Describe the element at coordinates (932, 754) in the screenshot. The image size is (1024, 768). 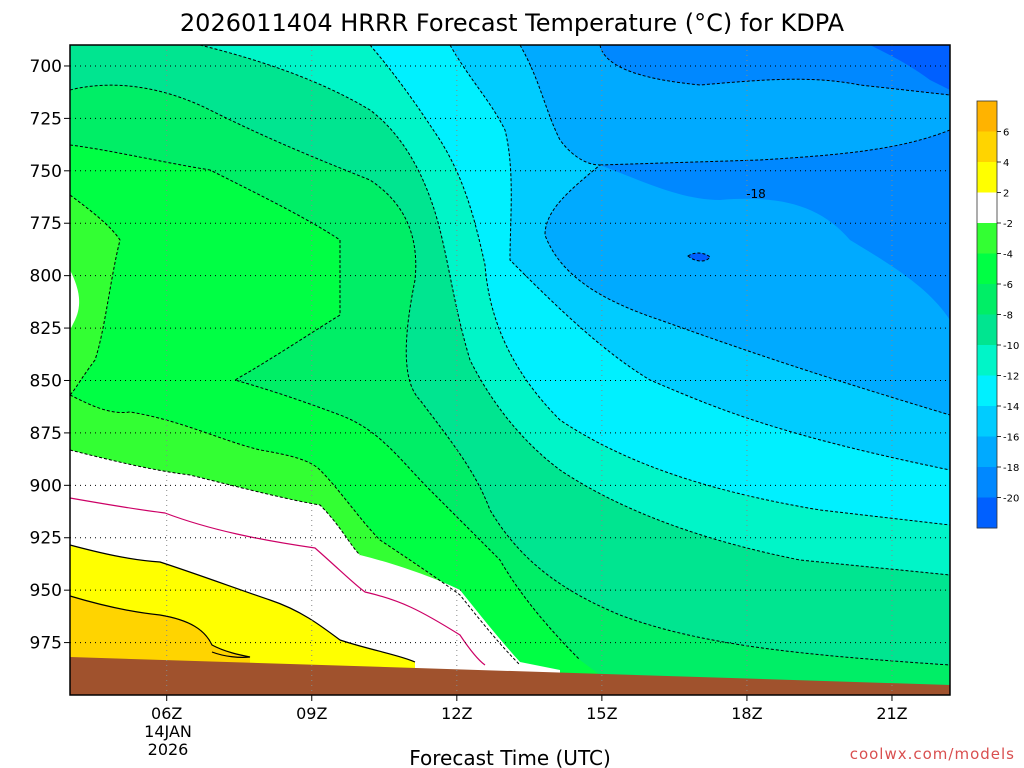
I see `credit-link: coolwx.com/models` at that location.